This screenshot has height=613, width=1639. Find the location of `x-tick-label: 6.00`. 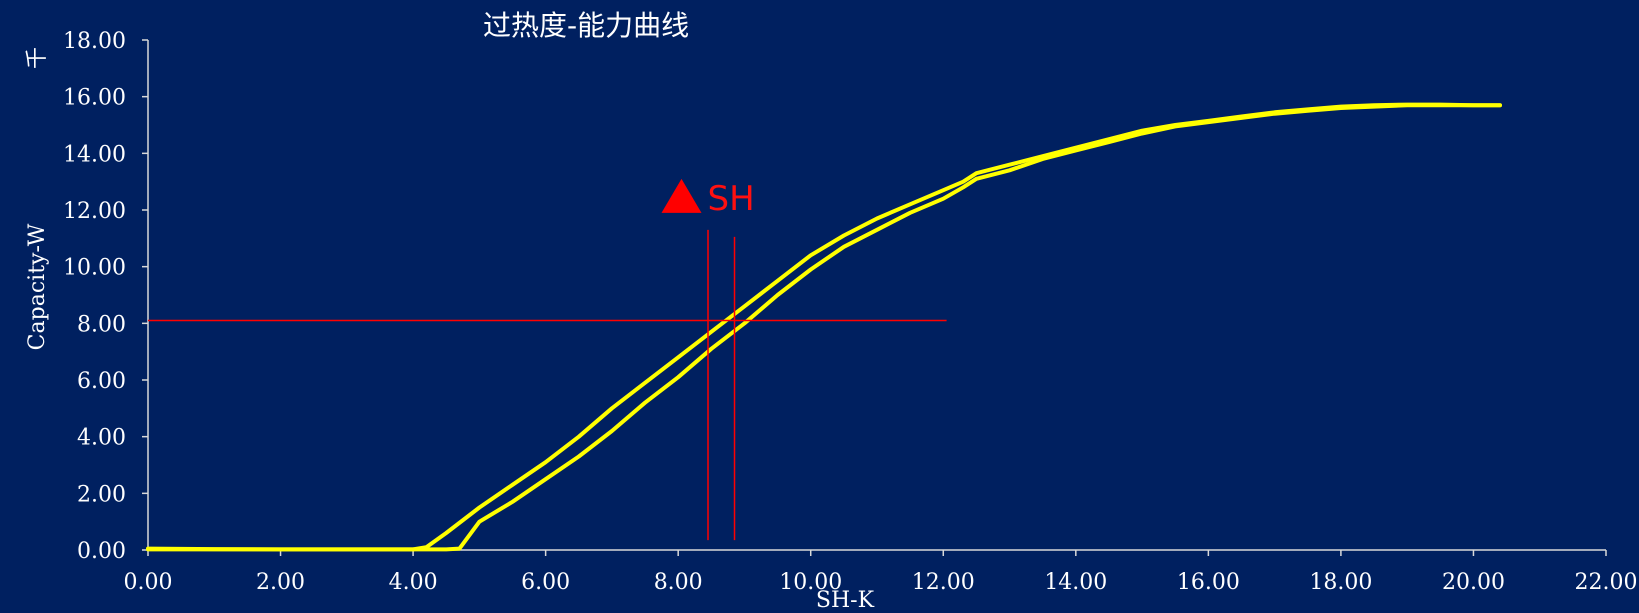

x-tick-label: 6.00 is located at coordinates (545, 582).